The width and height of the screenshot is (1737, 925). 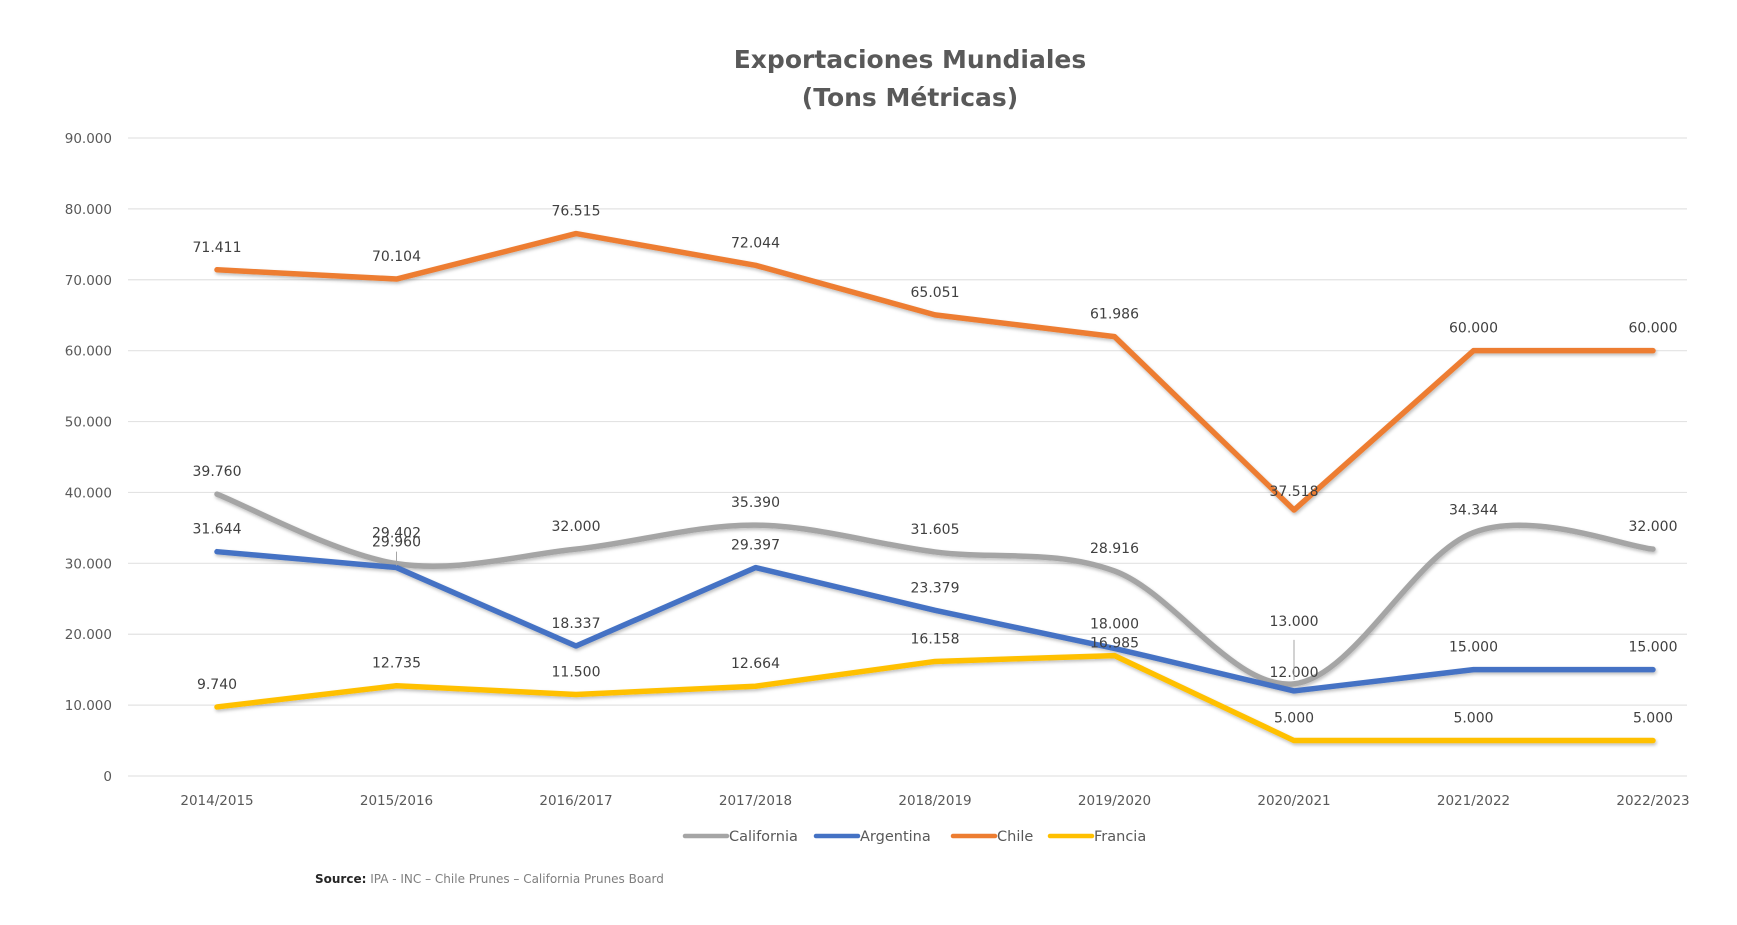 What do you see at coordinates (755, 503) in the screenshot?
I see `data-label: 35.390` at bounding box center [755, 503].